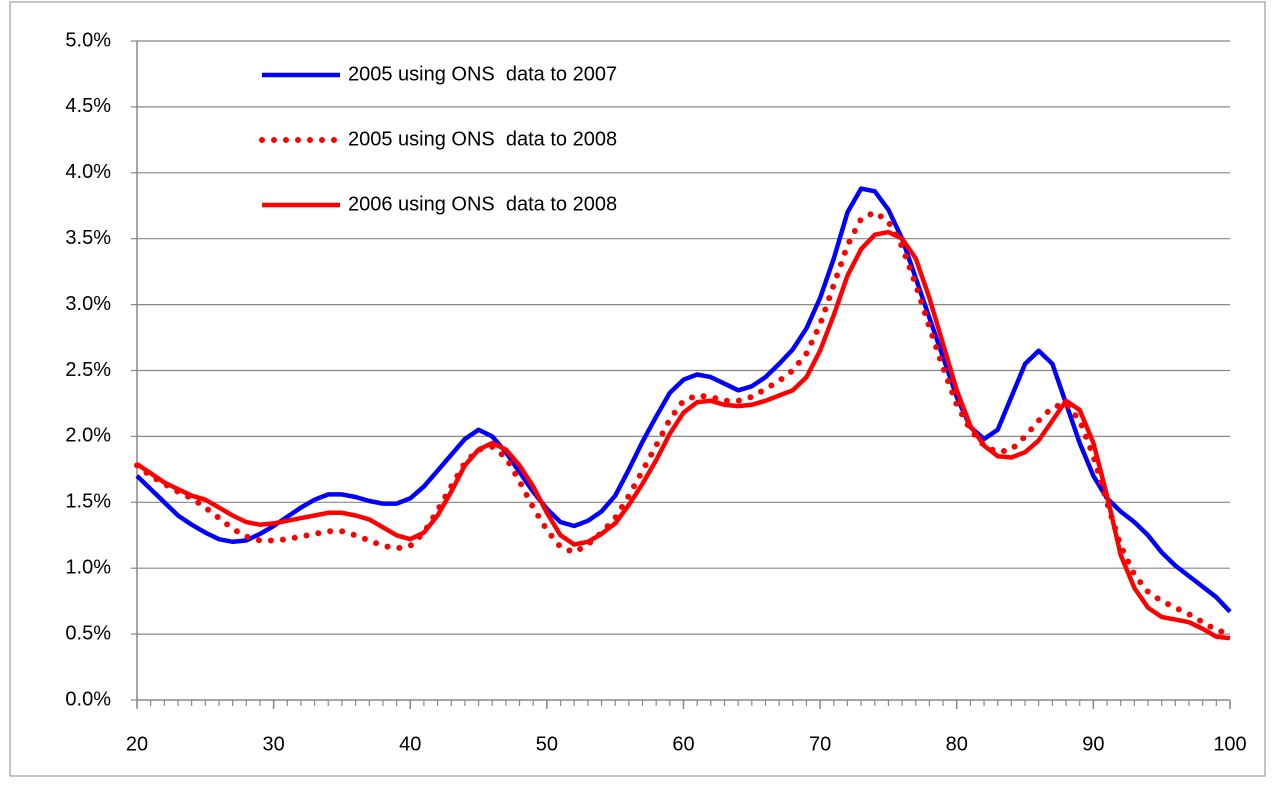 The image size is (1272, 790). I want to click on x-tick-label: 100, so click(1229, 744).